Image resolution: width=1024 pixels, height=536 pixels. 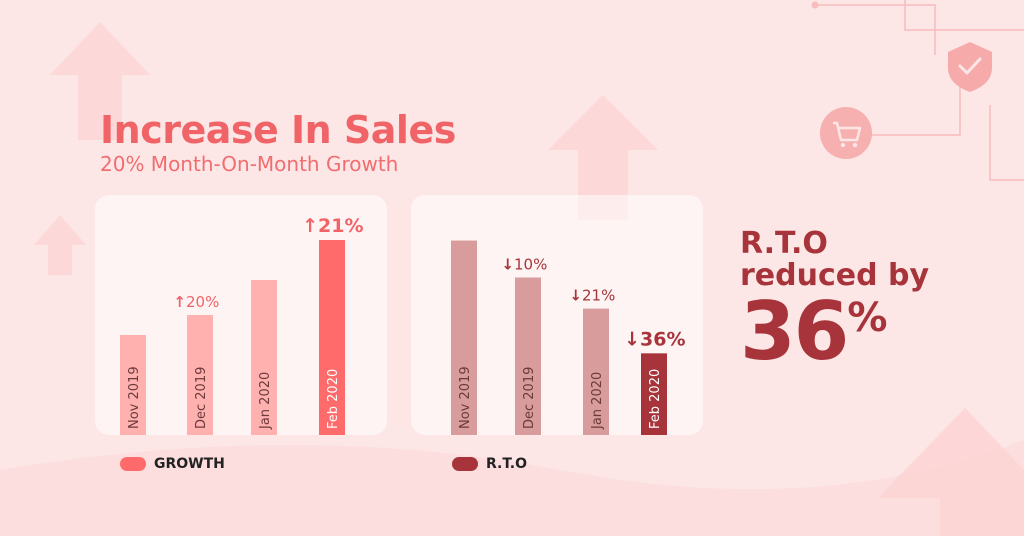 I want to click on change-annotation: ↓ 21%, so click(x=592, y=296).